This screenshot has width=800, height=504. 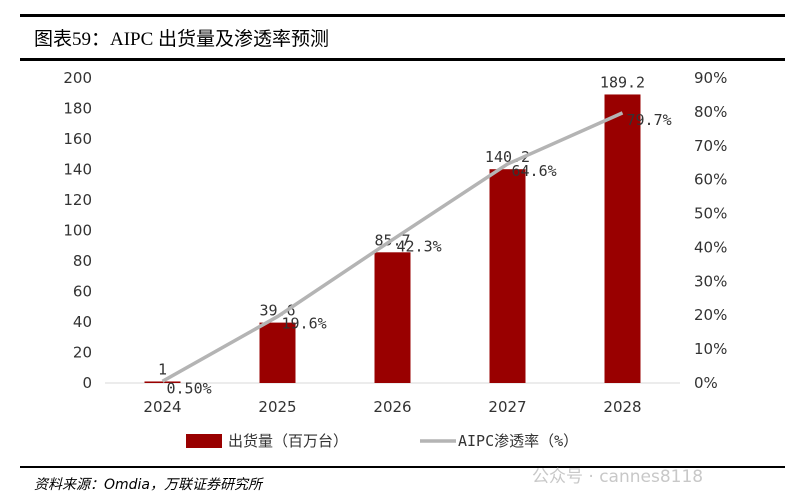 What do you see at coordinates (204, 441) in the screenshot?
I see `legend-bar-swatch` at bounding box center [204, 441].